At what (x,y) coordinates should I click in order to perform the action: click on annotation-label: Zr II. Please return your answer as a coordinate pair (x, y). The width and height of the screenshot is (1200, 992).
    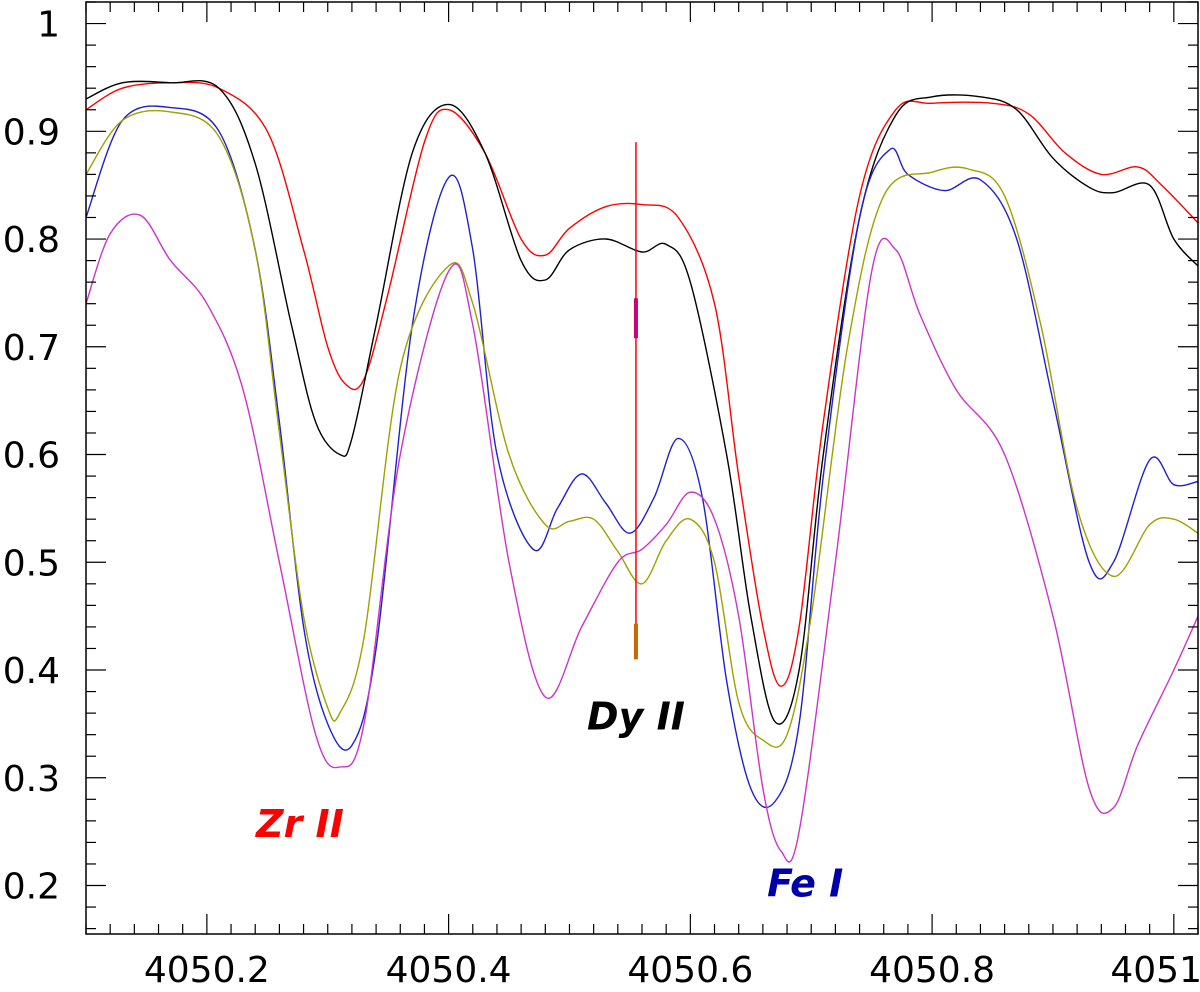
    Looking at the image, I should click on (299, 824).